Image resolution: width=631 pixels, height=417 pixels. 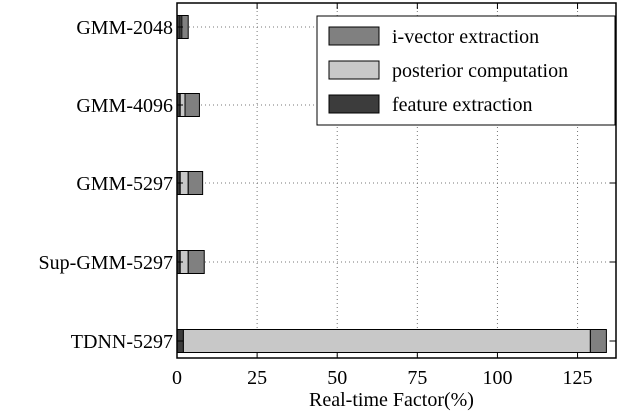 I want to click on y-tick-label: GMM-5297, so click(x=124, y=184).